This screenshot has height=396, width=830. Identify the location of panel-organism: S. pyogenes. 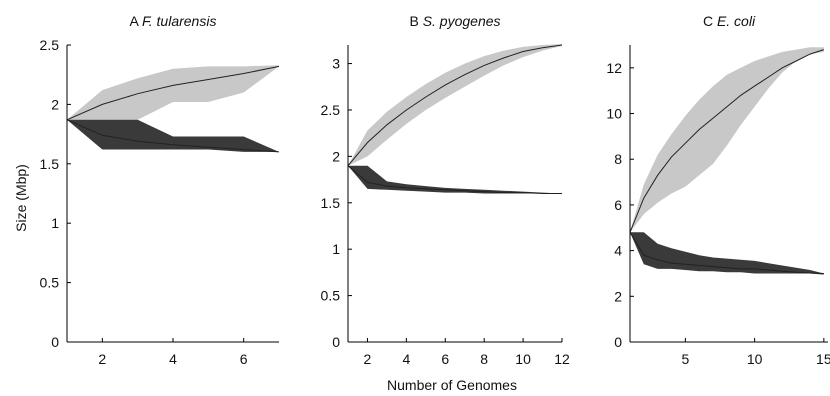
(462, 21).